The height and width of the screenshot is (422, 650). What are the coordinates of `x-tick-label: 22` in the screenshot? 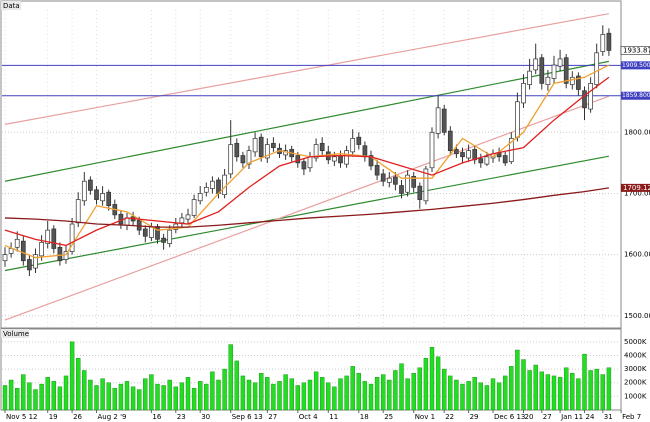 It's located at (449, 417).